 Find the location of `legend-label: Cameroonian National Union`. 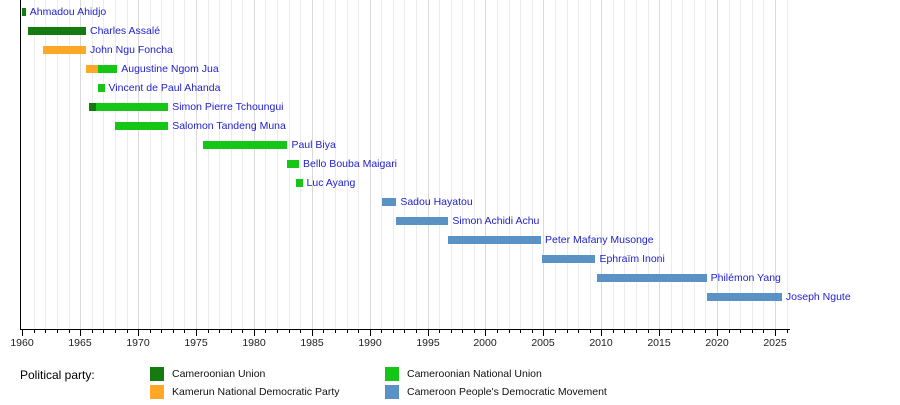

legend-label: Cameroonian National Union is located at coordinates (474, 374).